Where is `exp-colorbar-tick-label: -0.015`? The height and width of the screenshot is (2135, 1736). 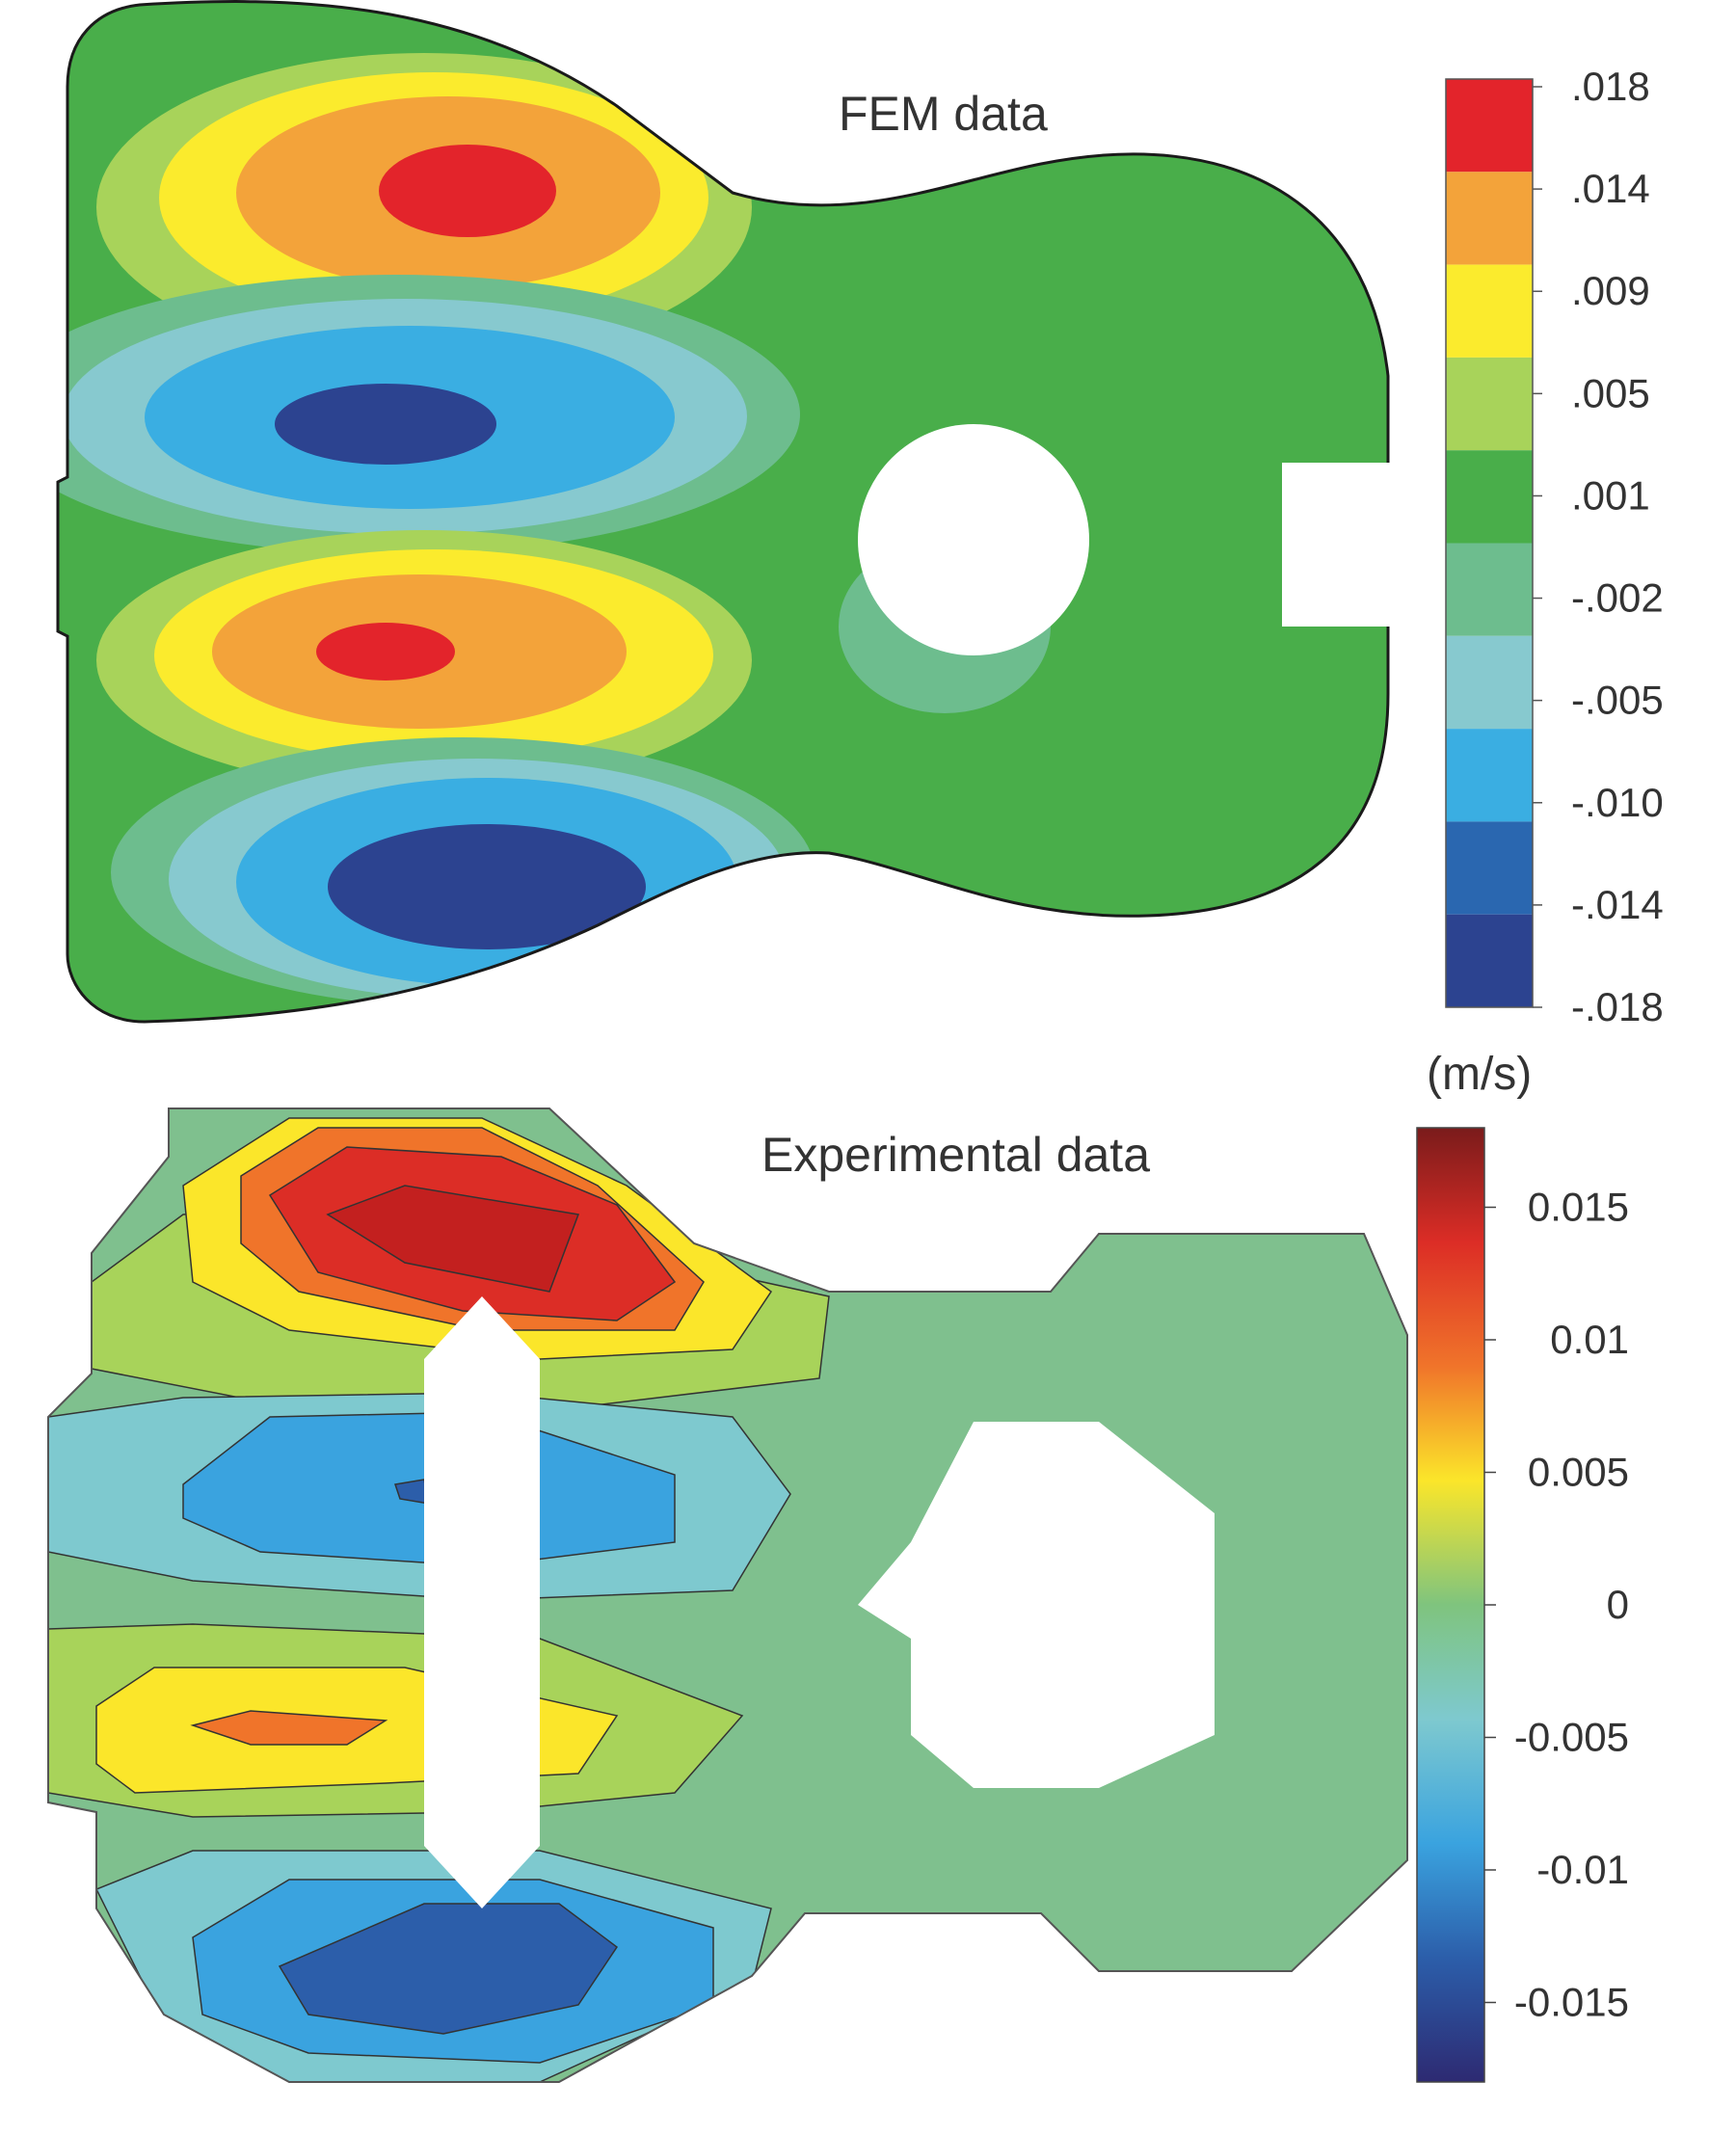 exp-colorbar-tick-label: -0.015 is located at coordinates (1572, 2003).